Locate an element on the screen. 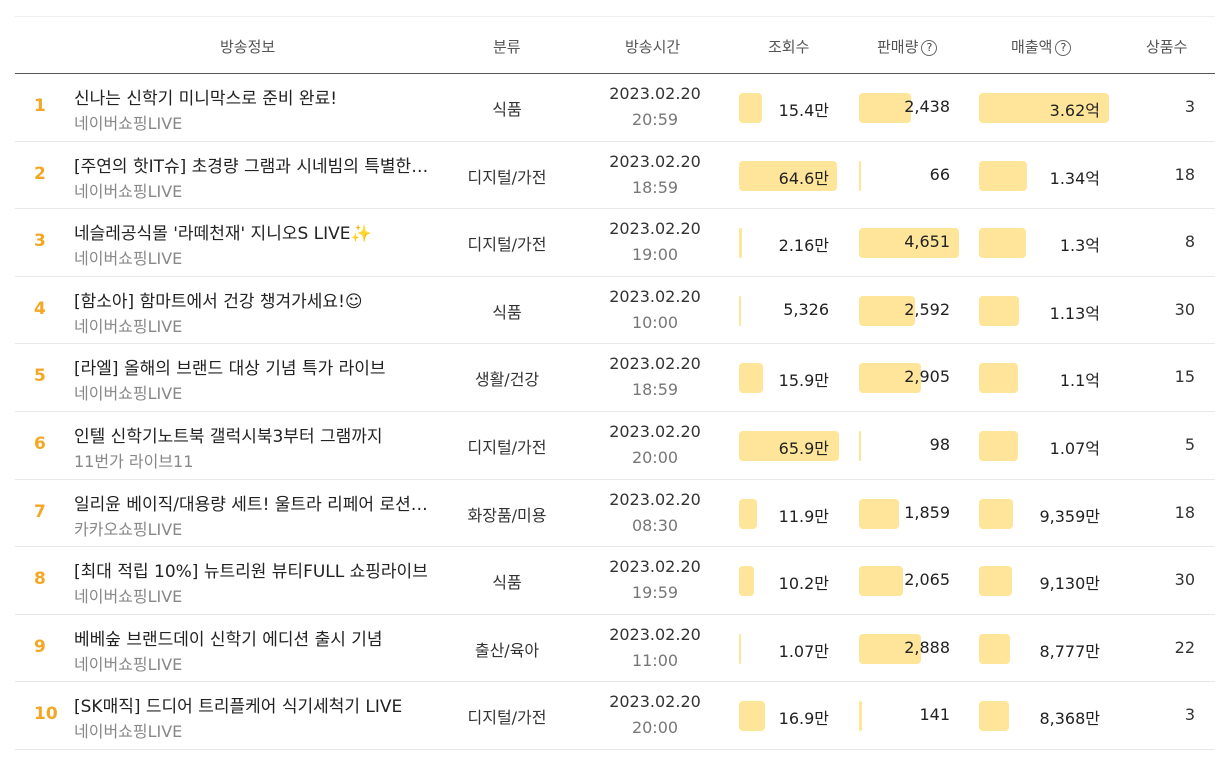 The image size is (1227, 768). product-count: 30 is located at coordinates (1184, 309).